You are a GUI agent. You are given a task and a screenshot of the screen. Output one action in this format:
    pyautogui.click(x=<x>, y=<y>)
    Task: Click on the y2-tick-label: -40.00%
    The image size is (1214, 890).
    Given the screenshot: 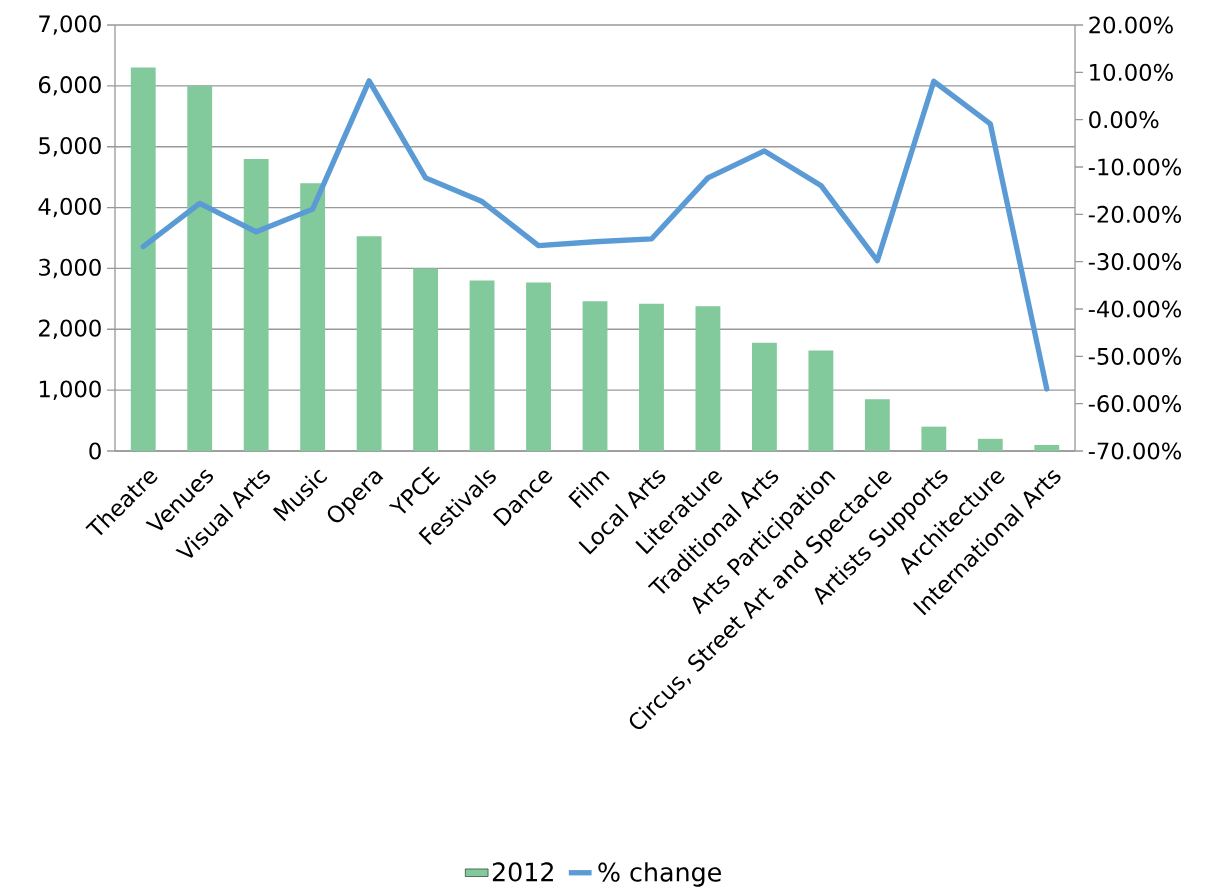 What is the action you would take?
    pyautogui.click(x=1135, y=309)
    